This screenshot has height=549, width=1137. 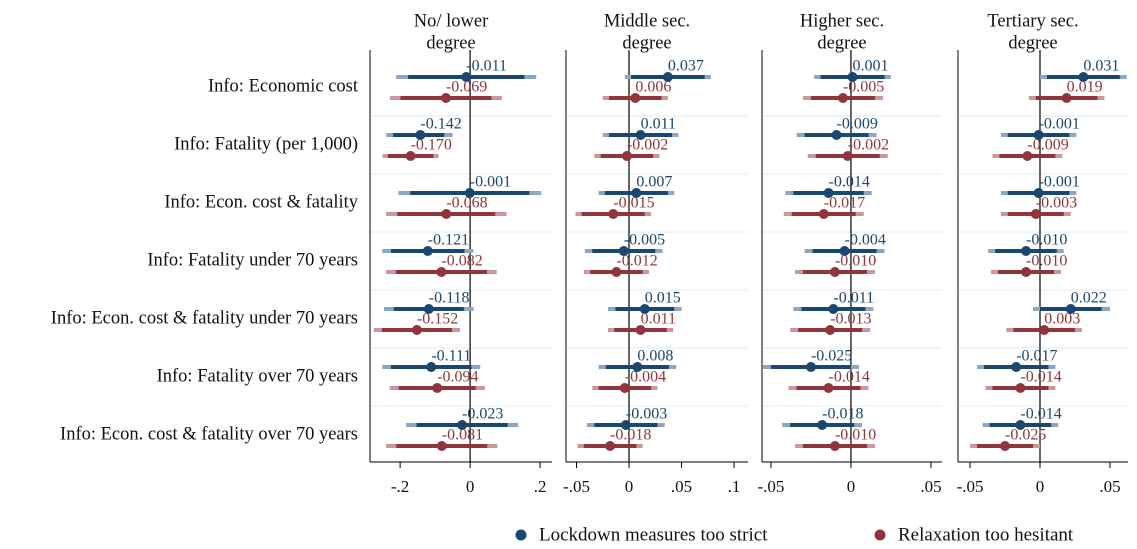 I want to click on category-label: Info: Fatality under 70 years, so click(x=252, y=260).